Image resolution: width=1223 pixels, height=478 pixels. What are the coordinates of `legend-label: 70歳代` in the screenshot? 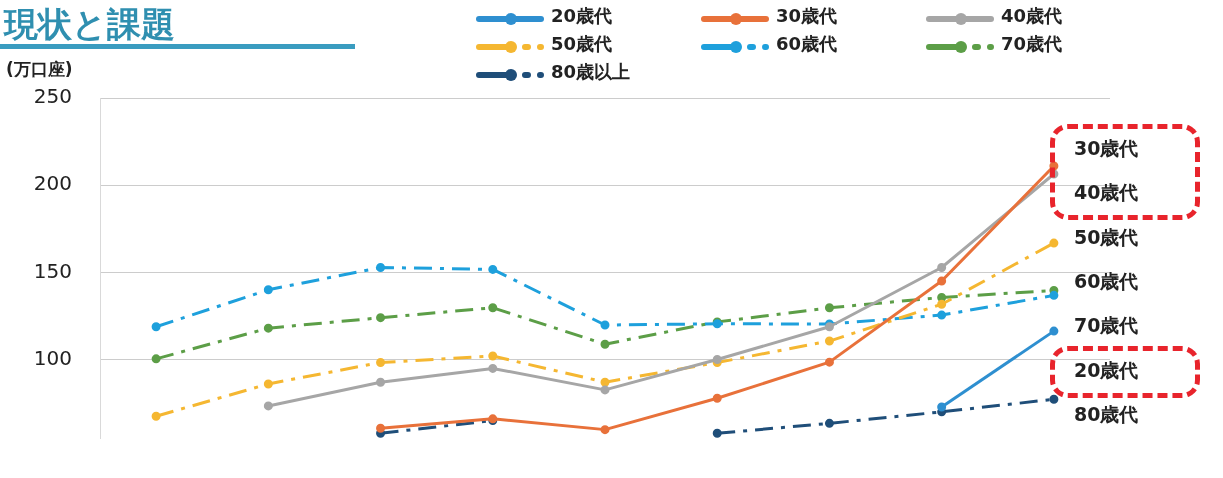 It's located at (1032, 44).